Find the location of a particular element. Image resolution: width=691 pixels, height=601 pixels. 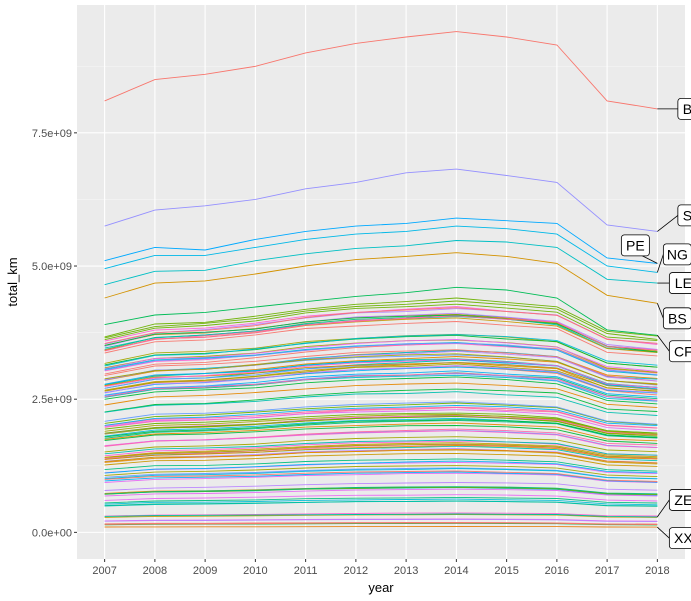

label-box-b is located at coordinates (684, 108).